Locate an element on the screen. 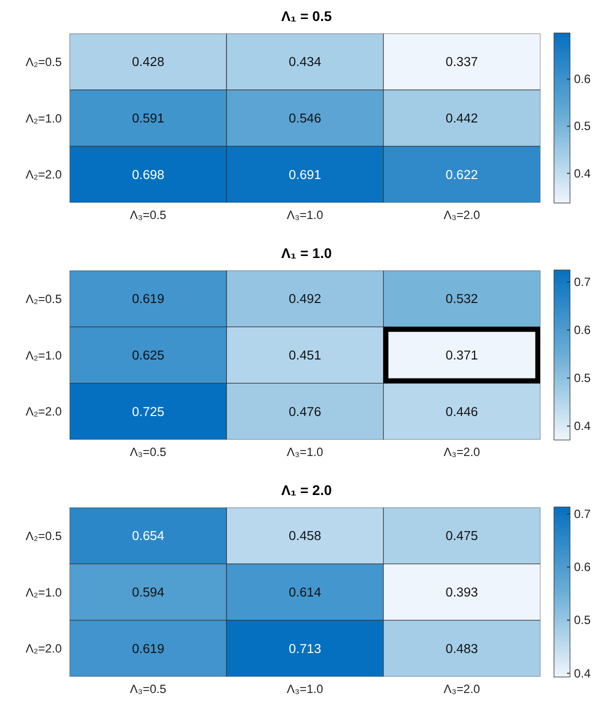 The width and height of the screenshot is (611, 720). data-label: 0.725 is located at coordinates (148, 411).